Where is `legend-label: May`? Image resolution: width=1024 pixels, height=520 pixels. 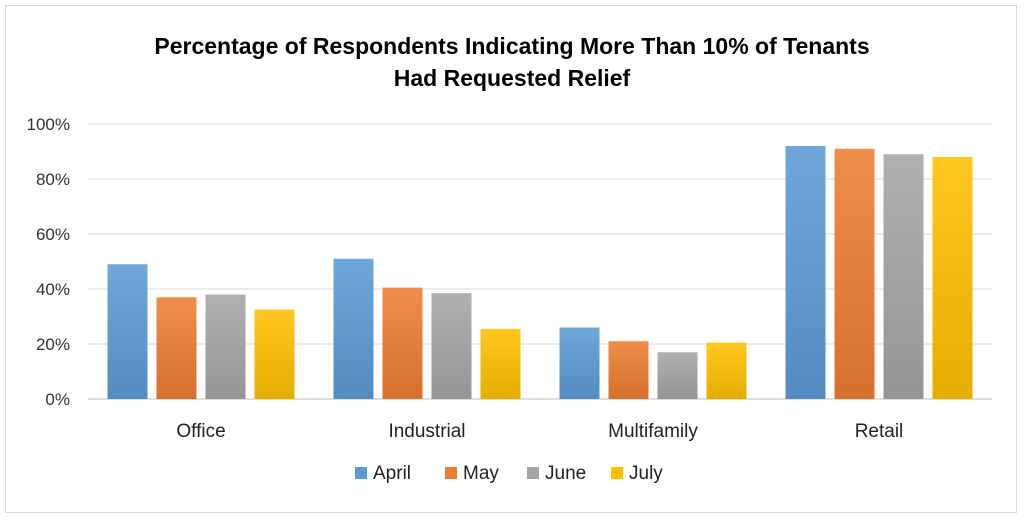
legend-label: May is located at coordinates (481, 473).